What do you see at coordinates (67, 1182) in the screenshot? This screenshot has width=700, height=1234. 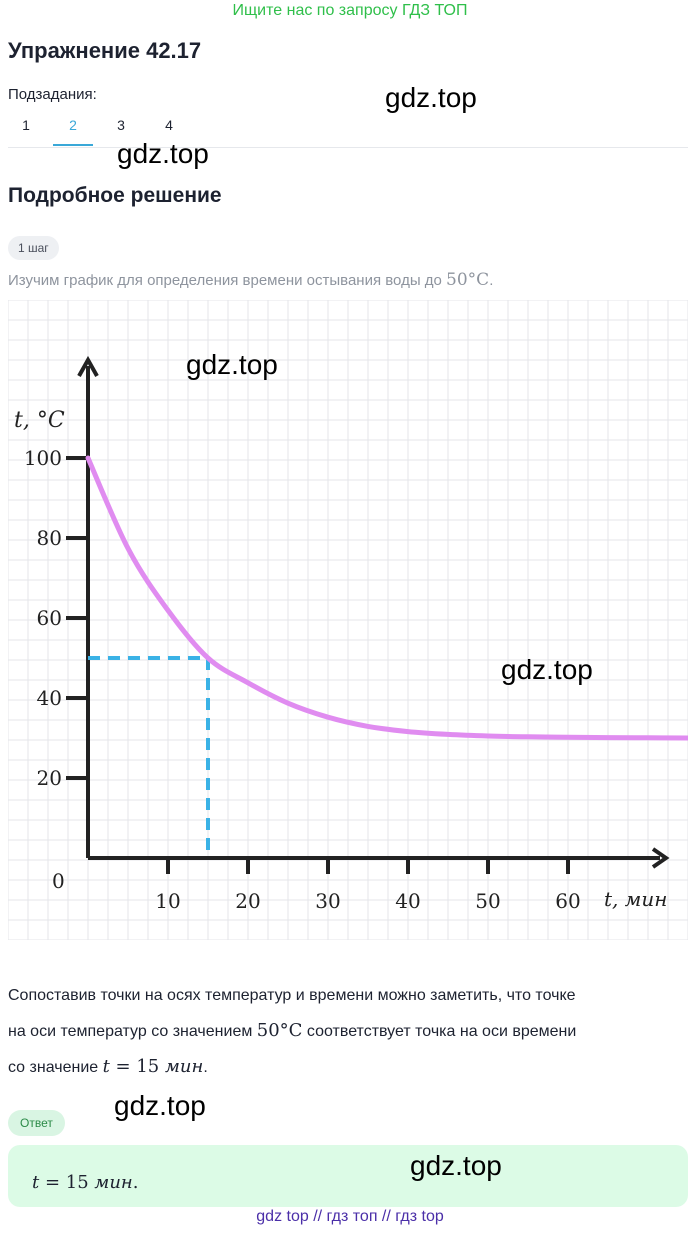 I see `answer-math-rest: = 15` at bounding box center [67, 1182].